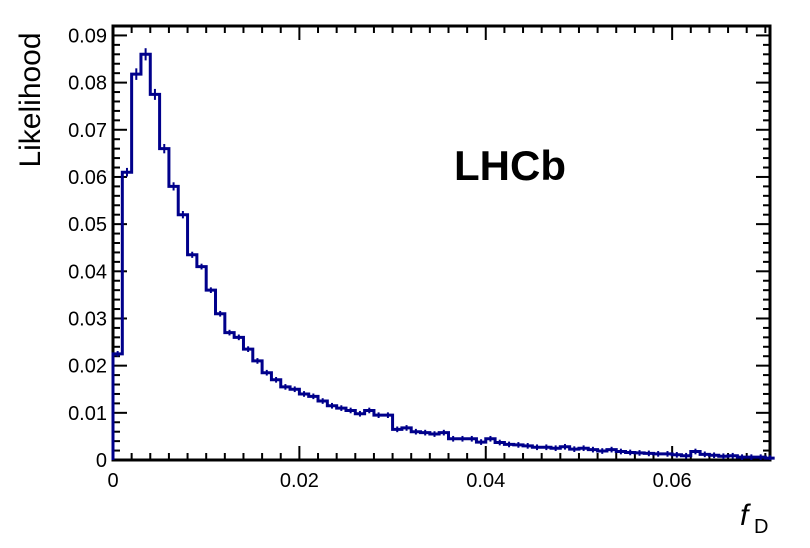 The height and width of the screenshot is (548, 810). Describe the element at coordinates (485, 481) in the screenshot. I see `x-tick-label: 0.04` at that location.